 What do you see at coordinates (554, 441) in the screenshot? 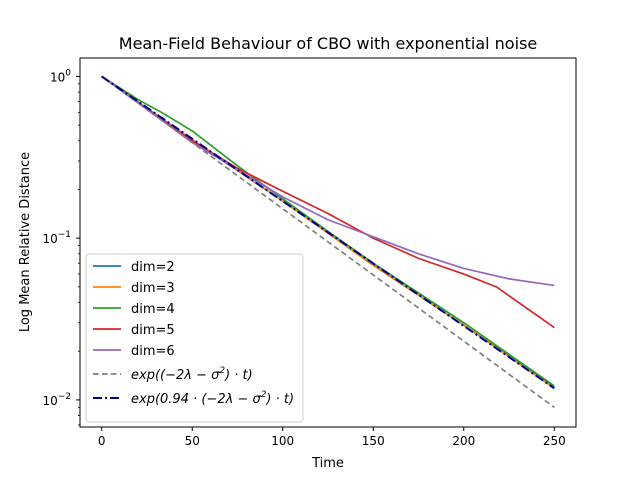
I see `x-tick-label: 250` at bounding box center [554, 441].